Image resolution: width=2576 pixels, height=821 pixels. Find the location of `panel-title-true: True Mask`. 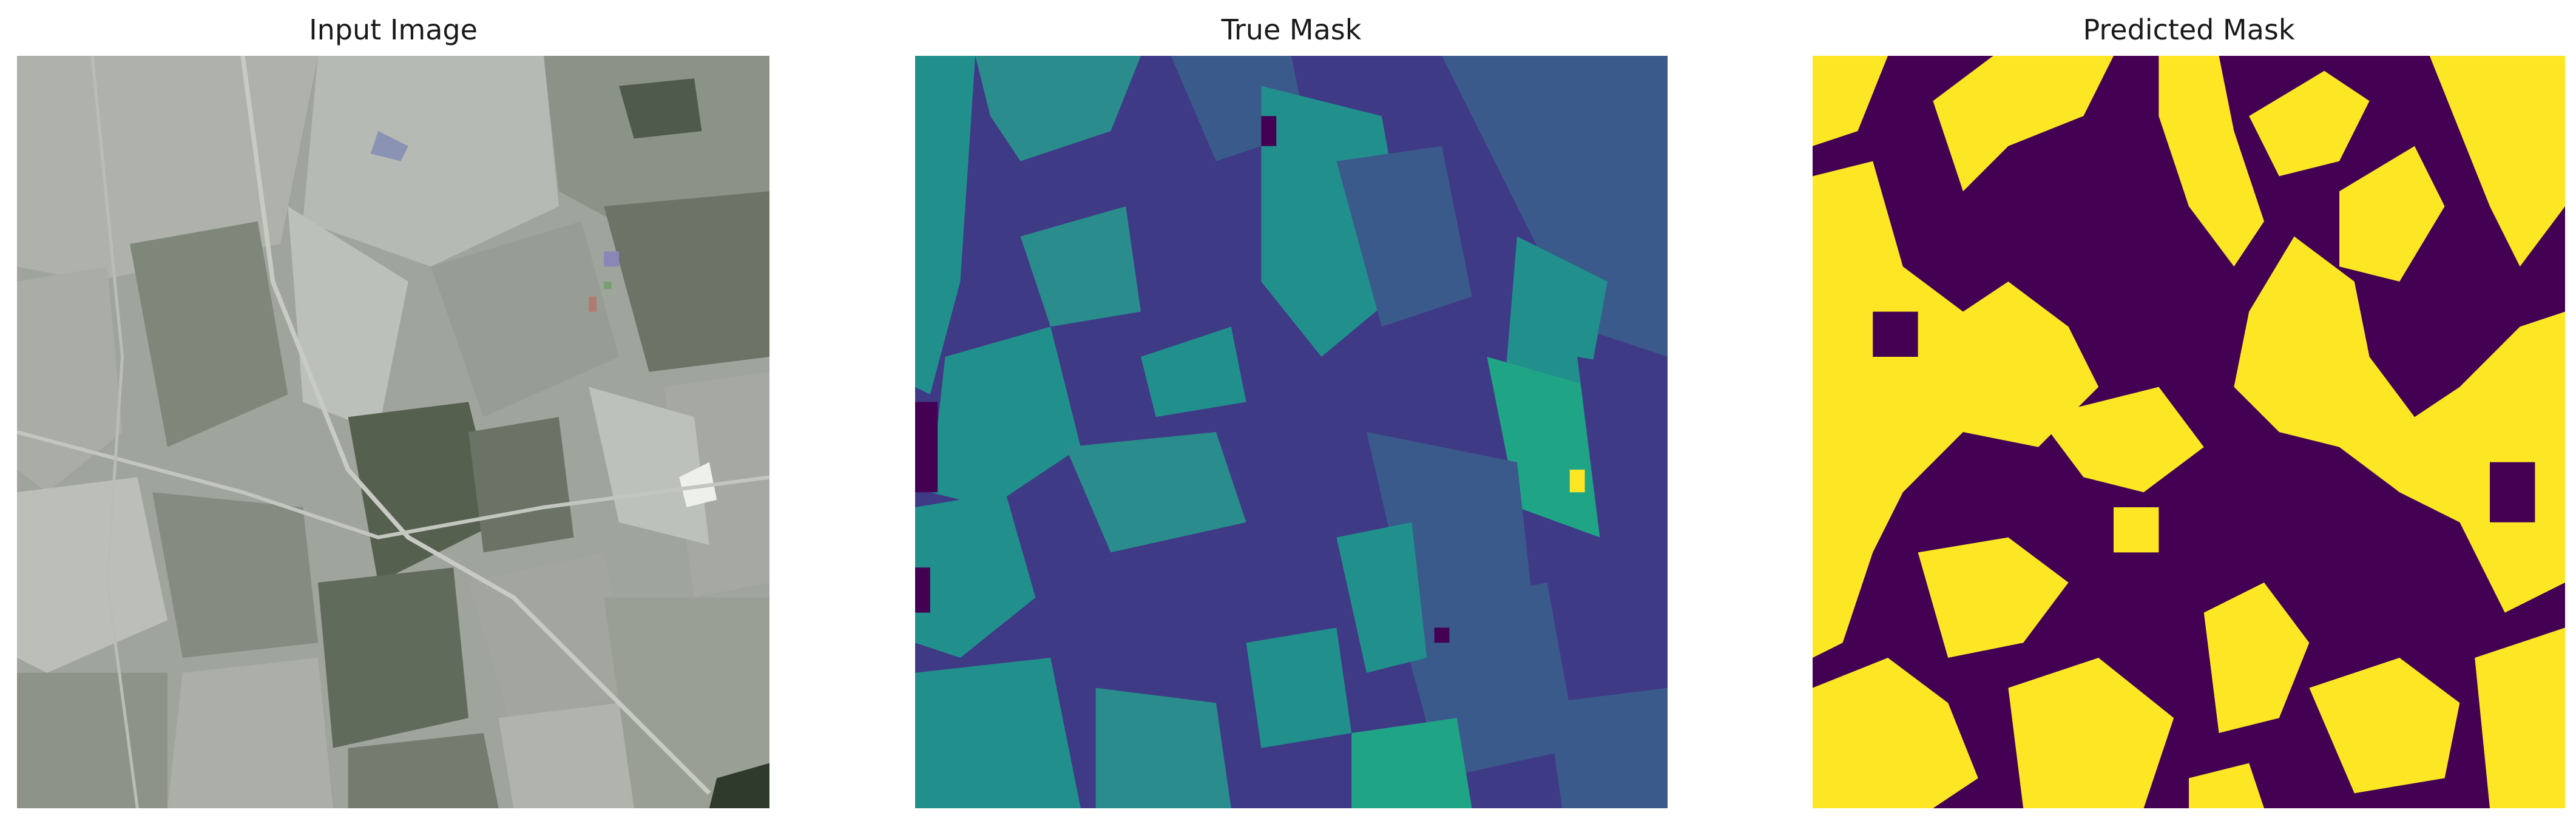

panel-title-true: True Mask is located at coordinates (1291, 29).